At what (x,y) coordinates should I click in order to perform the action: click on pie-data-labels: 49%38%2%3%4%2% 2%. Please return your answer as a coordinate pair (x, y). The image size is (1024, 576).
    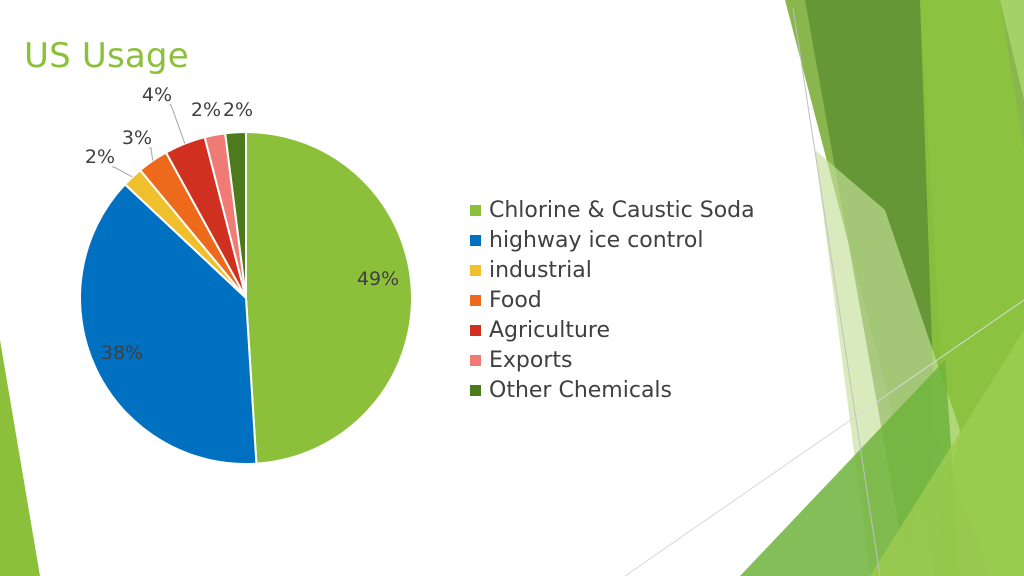
    Looking at the image, I should click on (242, 224).